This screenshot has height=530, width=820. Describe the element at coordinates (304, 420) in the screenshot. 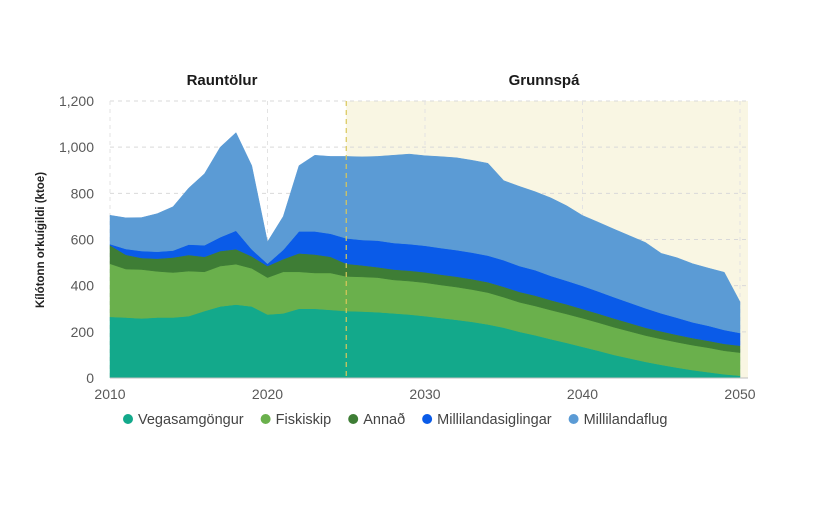

I see `legend-label: Fiskiskip` at that location.